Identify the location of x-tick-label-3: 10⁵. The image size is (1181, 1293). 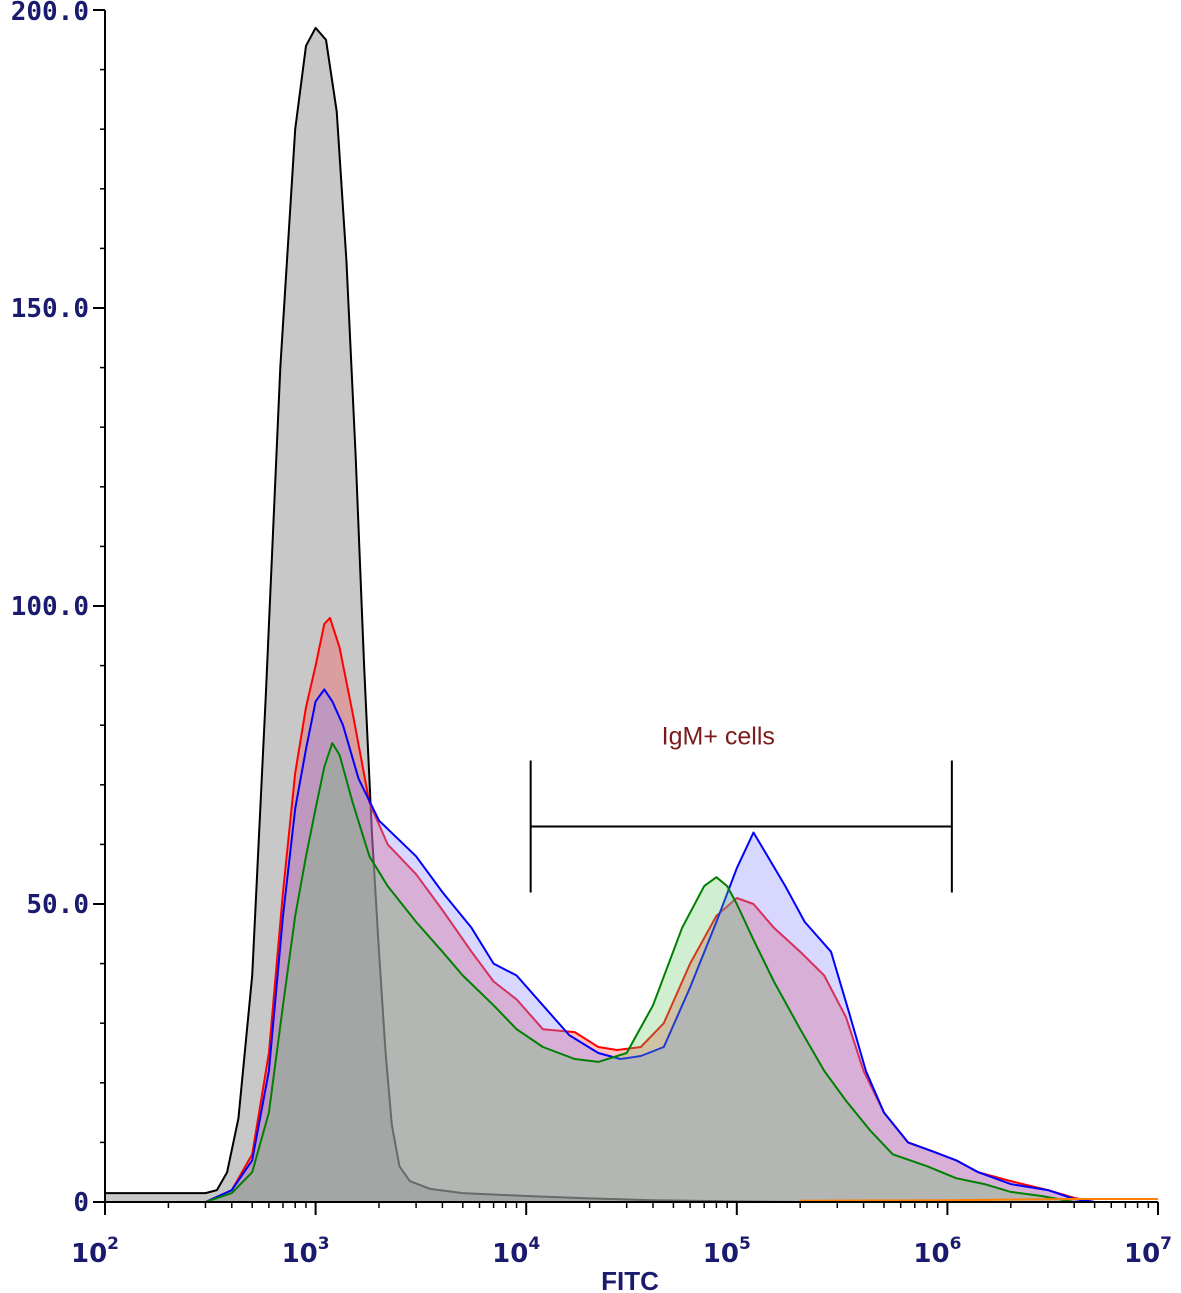
(727, 1251).